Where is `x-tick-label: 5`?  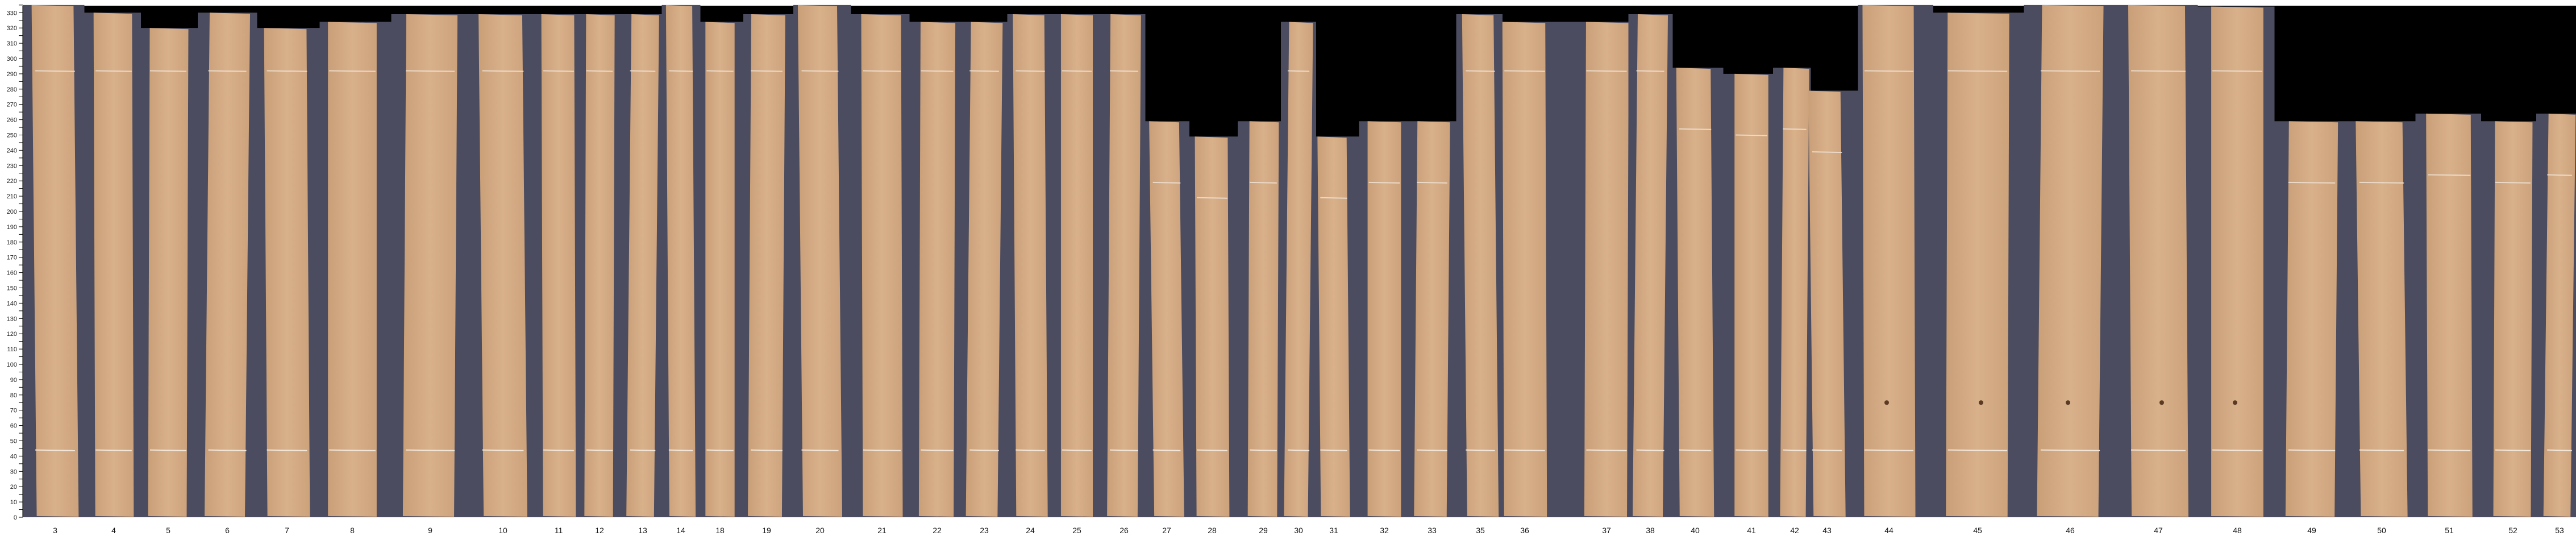 x-tick-label: 5 is located at coordinates (168, 530).